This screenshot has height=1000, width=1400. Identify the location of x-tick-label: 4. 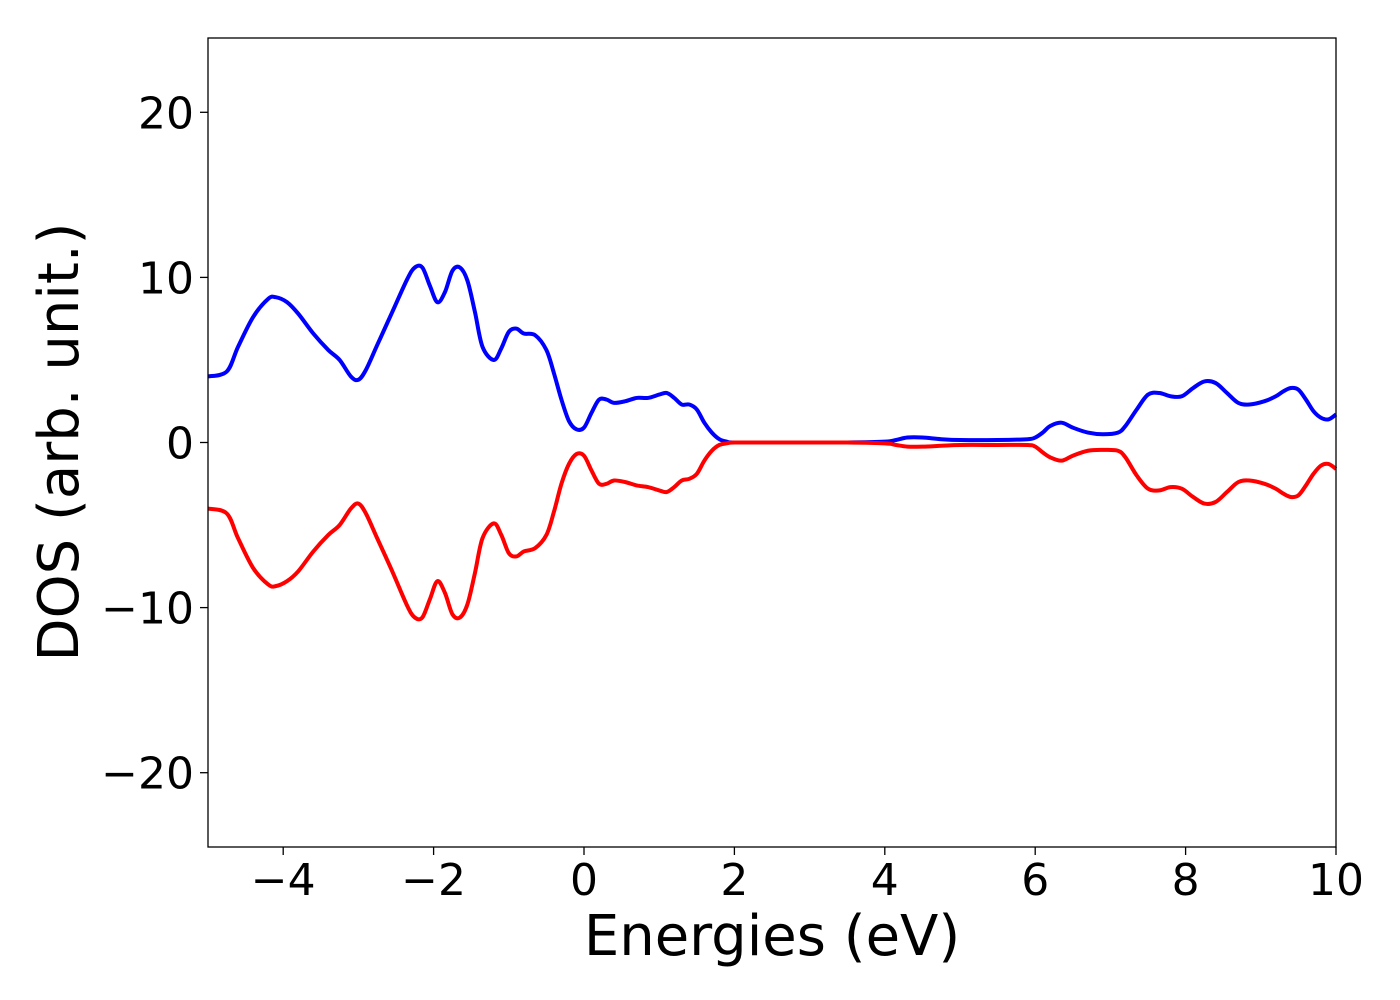
(885, 880).